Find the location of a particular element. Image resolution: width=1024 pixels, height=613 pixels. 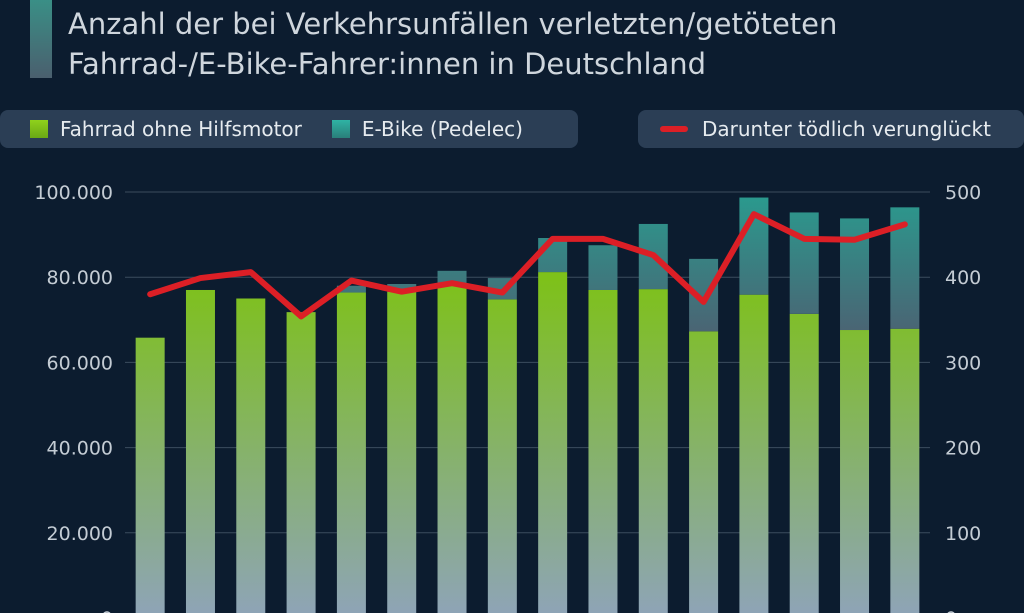

y-tick-left: 60.000 is located at coordinates (80, 363).